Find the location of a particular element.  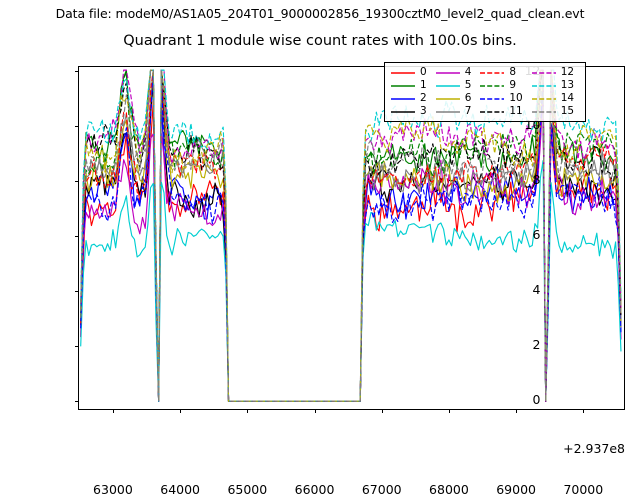

legend-label: 9 is located at coordinates (513, 85).